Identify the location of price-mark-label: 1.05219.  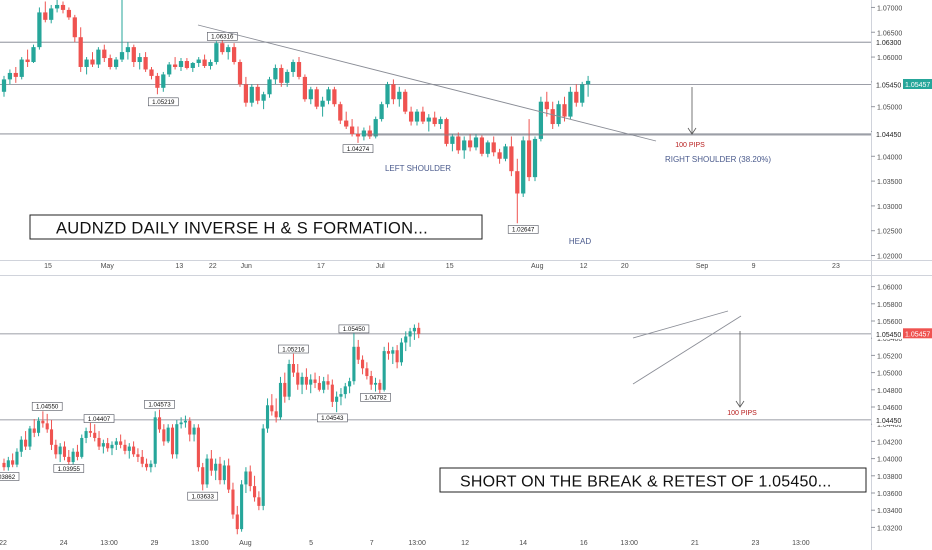
(163, 102).